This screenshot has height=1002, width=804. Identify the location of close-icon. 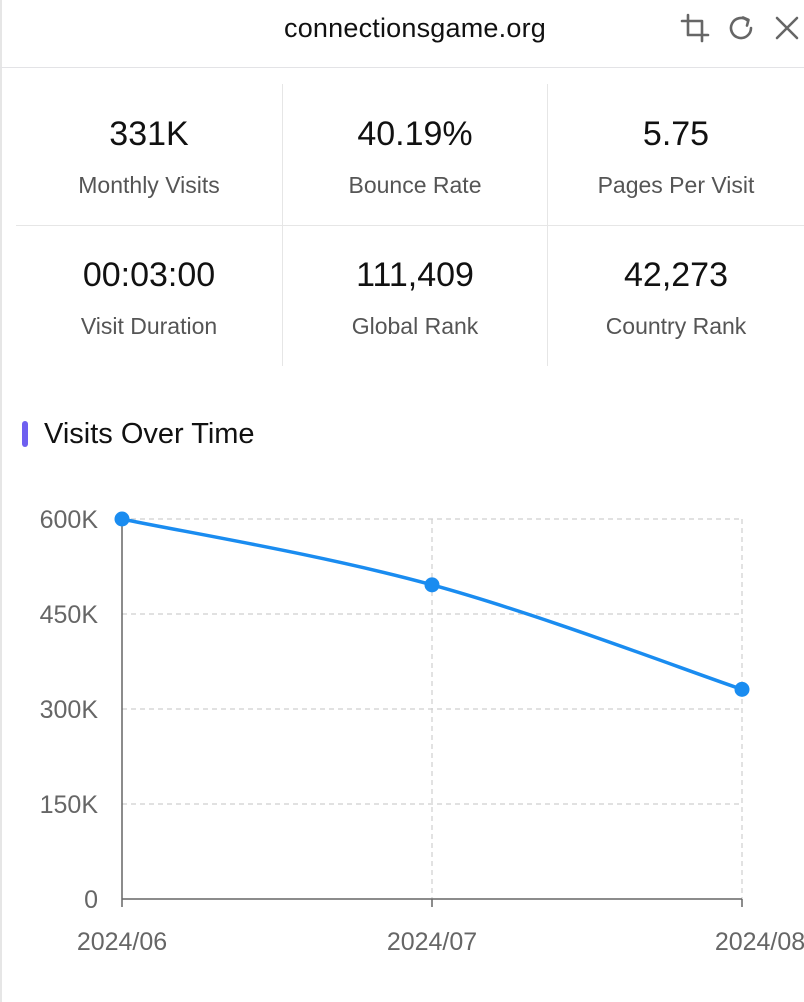
(787, 28).